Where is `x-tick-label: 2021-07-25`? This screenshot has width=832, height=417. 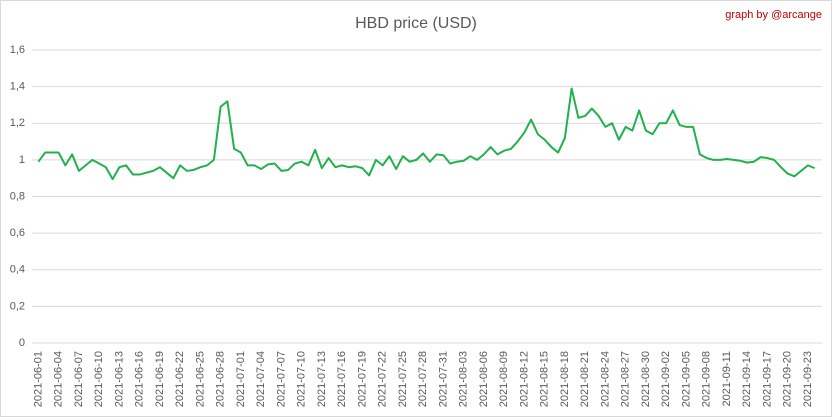
x-tick-label: 2021-07-25 is located at coordinates (403, 379).